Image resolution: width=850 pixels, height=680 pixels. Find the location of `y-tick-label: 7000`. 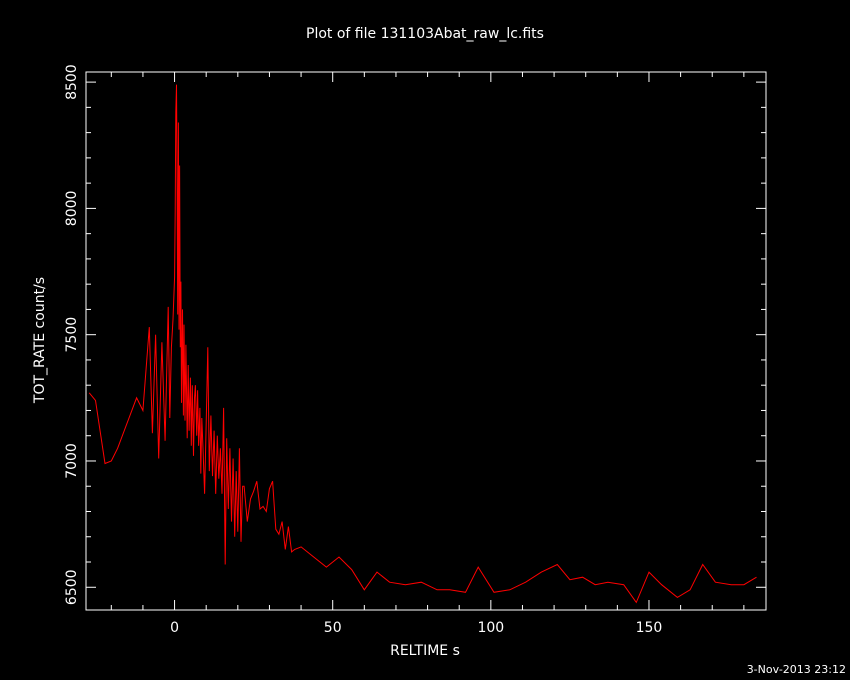

y-tick-label: 7000 is located at coordinates (72, 461).